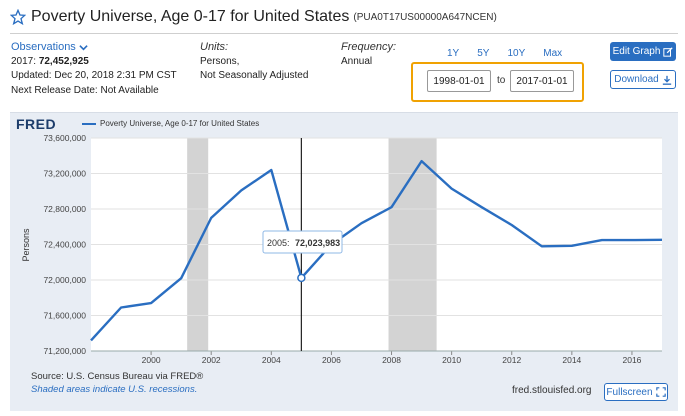  Describe the element at coordinates (83, 47) in the screenshot. I see `chevron-down-icon` at that location.